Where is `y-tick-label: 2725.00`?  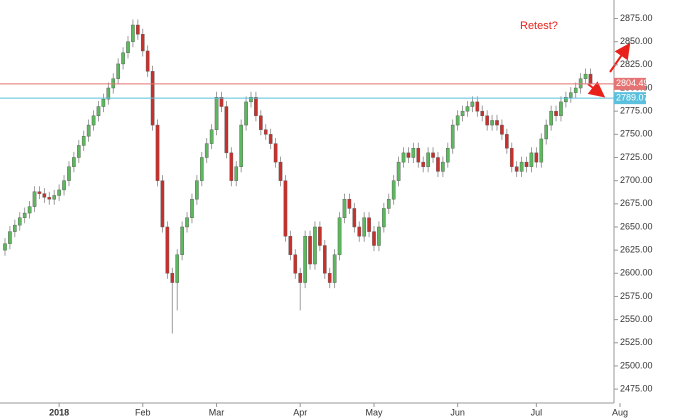
y-tick-label: 2725.00 is located at coordinates (636, 157).